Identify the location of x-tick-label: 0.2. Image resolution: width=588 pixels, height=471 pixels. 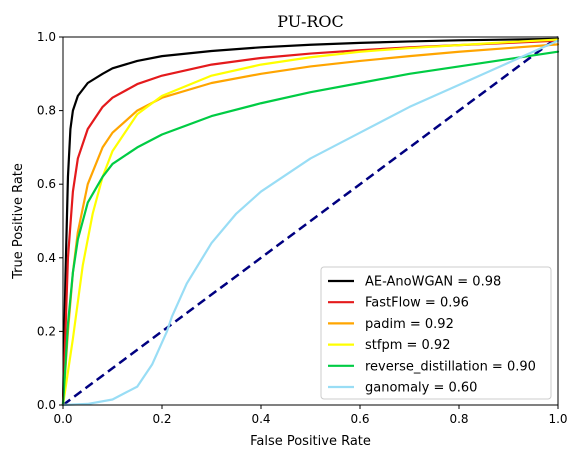
(161, 419).